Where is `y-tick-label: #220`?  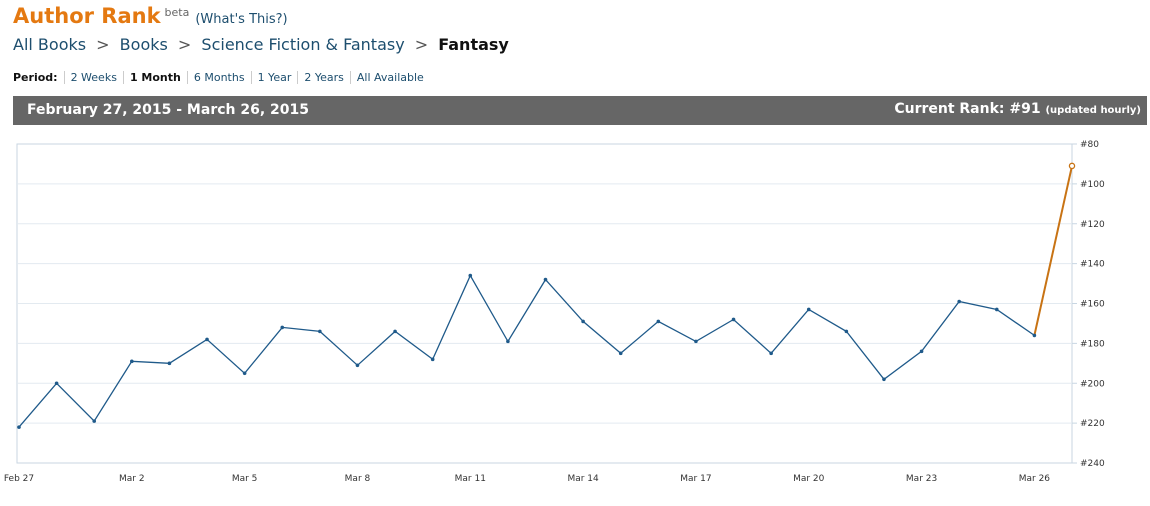 y-tick-label: #220 is located at coordinates (1092, 424).